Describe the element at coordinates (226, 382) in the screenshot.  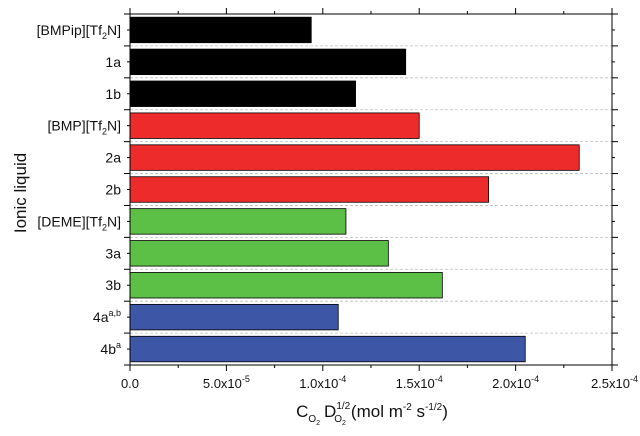
I see `x-tick-label: 5.0x10⁻⁵` at that location.